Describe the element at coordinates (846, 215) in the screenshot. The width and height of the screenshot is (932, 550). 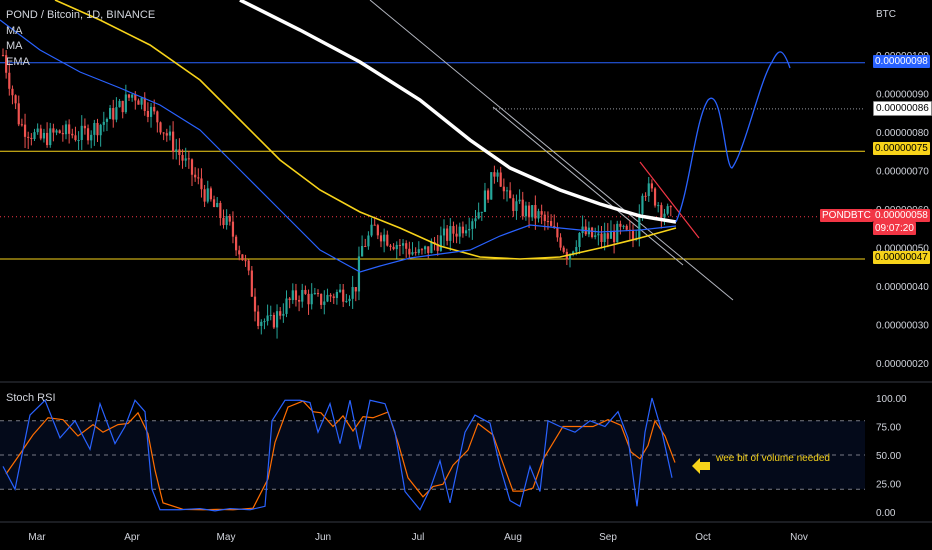
I see `symbol-tag: PONDBTC` at that location.